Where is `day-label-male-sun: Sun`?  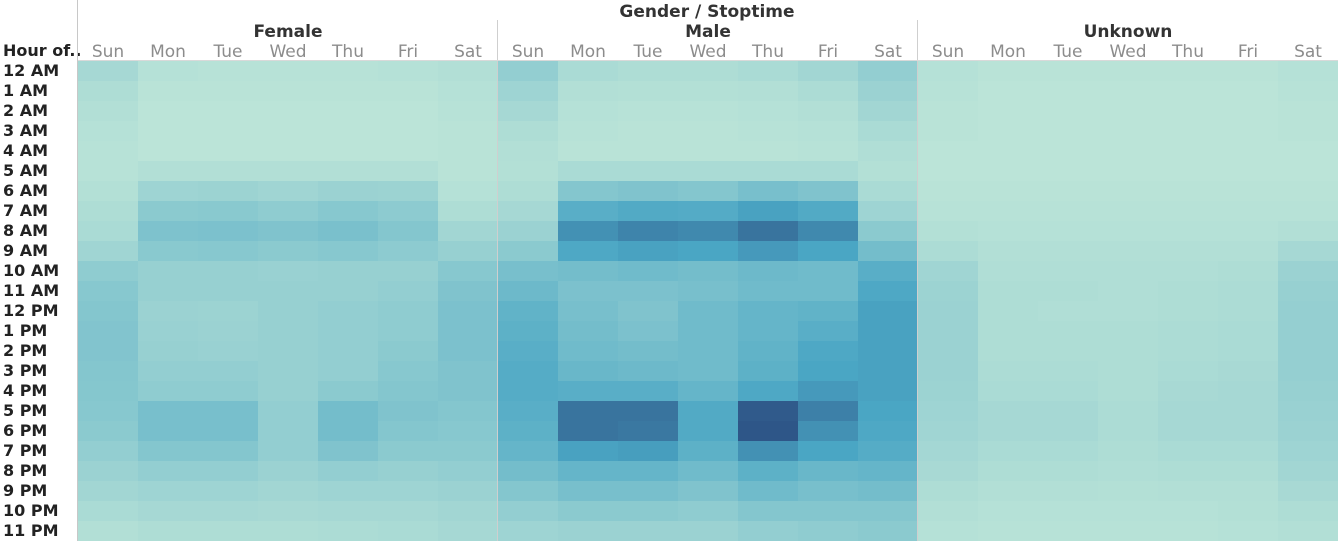
day-label-male-sun: Sun is located at coordinates (528, 52).